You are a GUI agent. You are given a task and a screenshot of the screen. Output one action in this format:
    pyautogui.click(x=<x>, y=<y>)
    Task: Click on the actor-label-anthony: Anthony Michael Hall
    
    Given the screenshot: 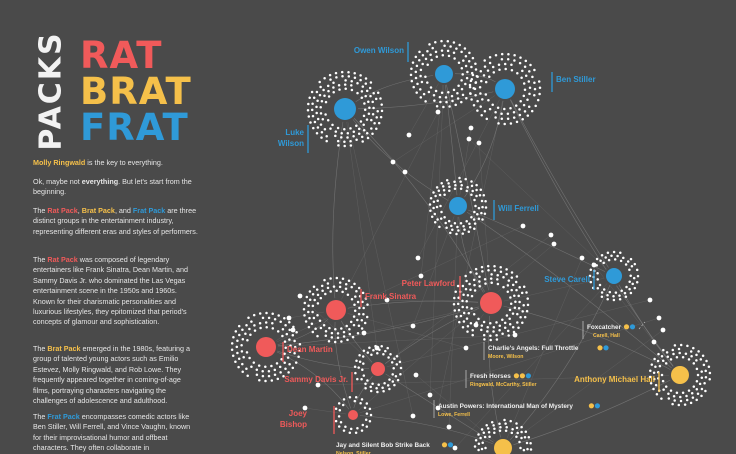 What is the action you would take?
    pyautogui.click(x=614, y=379)
    